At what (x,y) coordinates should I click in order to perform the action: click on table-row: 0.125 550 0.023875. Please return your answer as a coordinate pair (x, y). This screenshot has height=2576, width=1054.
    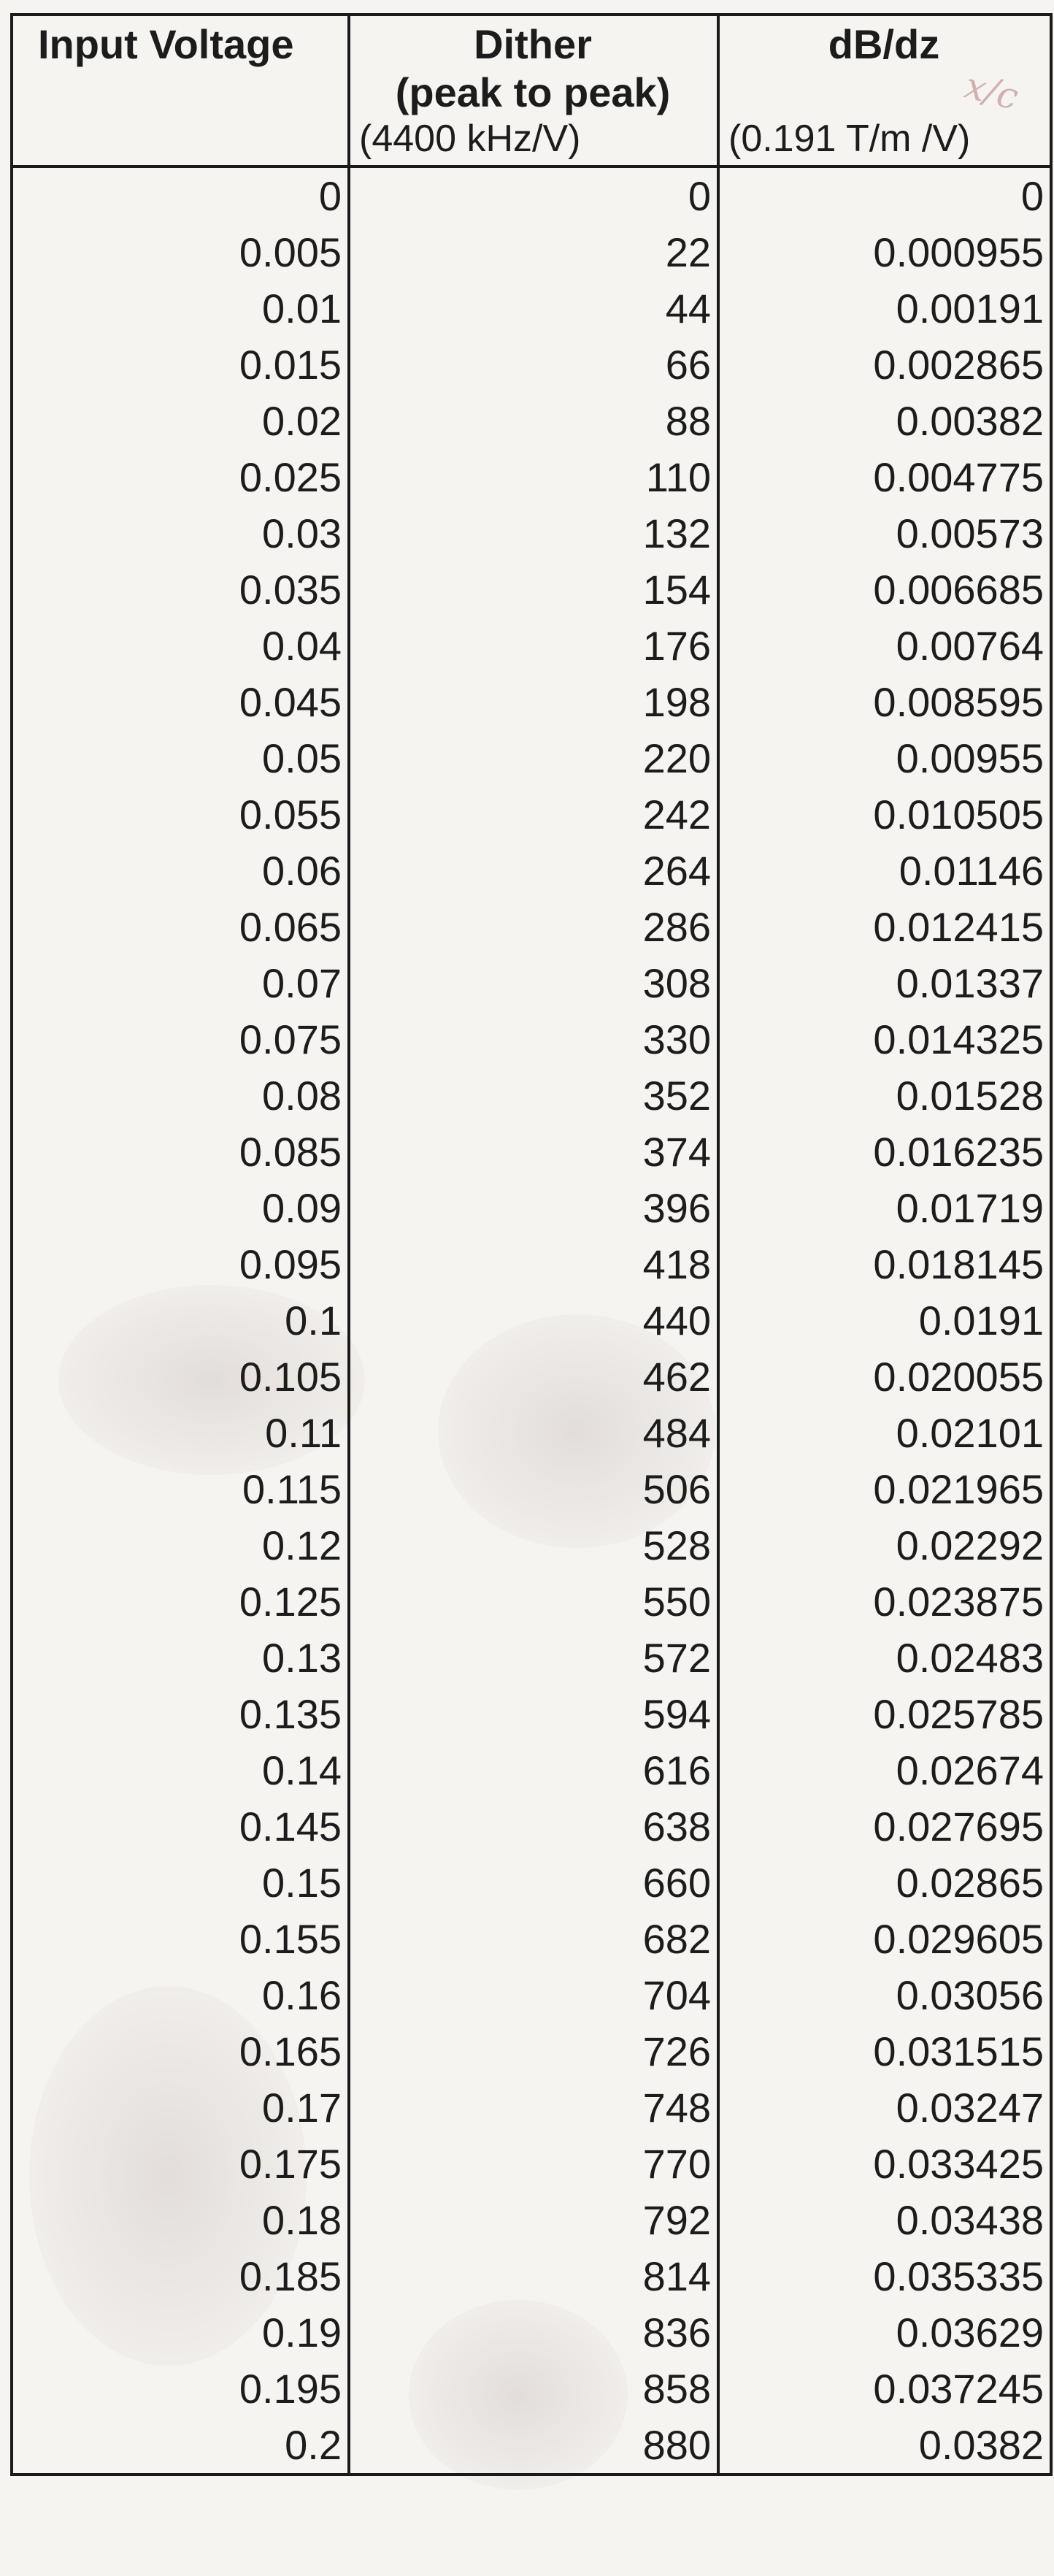
    Looking at the image, I should click on (532, 1601).